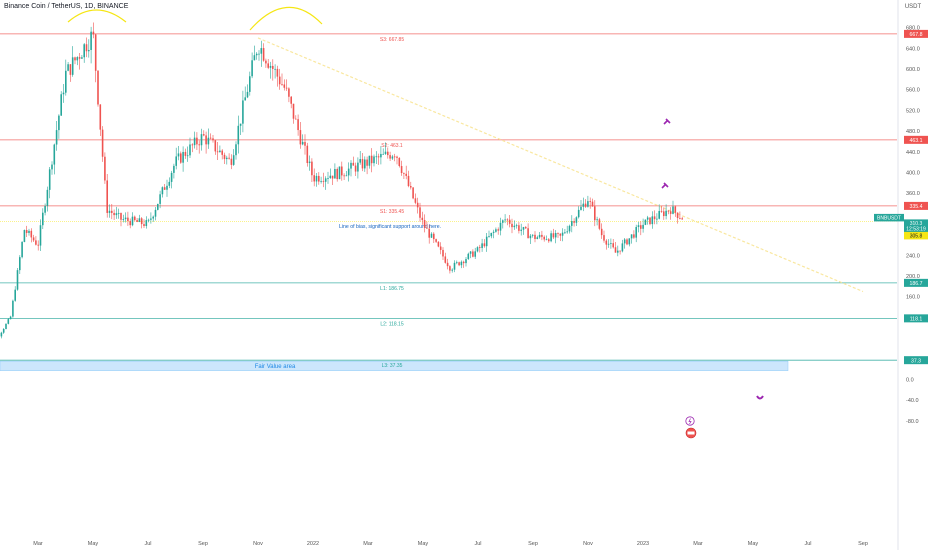  What do you see at coordinates (66, 6) in the screenshot?
I see `chart-title: Binance Coin / TetherUS, 1D, BINANCE` at bounding box center [66, 6].